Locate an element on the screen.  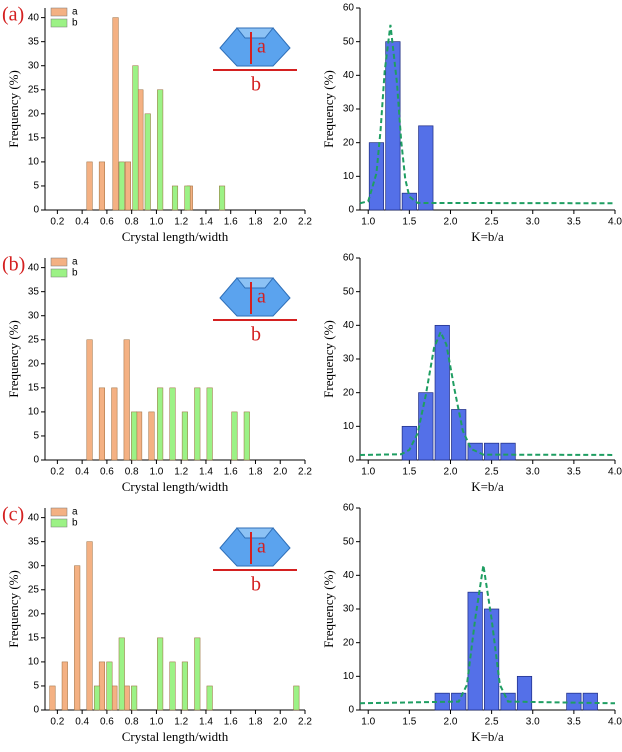
panel-label: (a) is located at coordinates (13, 15).